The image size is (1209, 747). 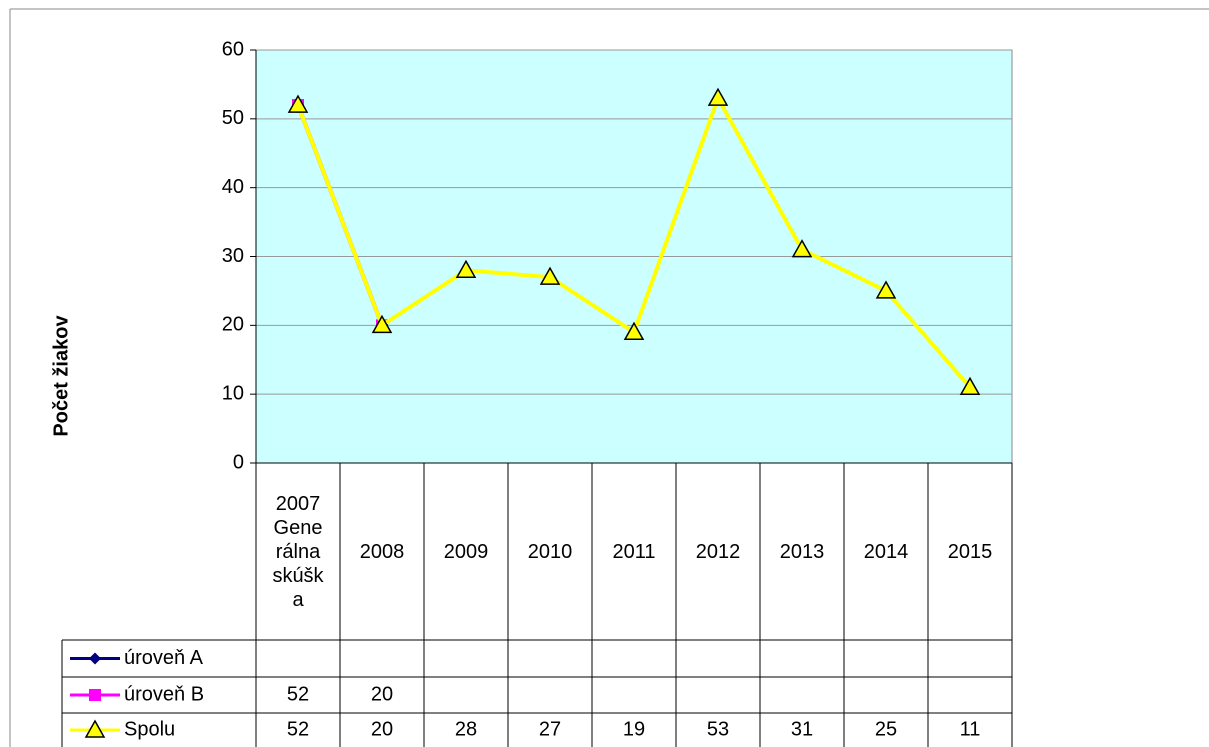 I want to click on x-tick-label: 2012, so click(x=718, y=551).